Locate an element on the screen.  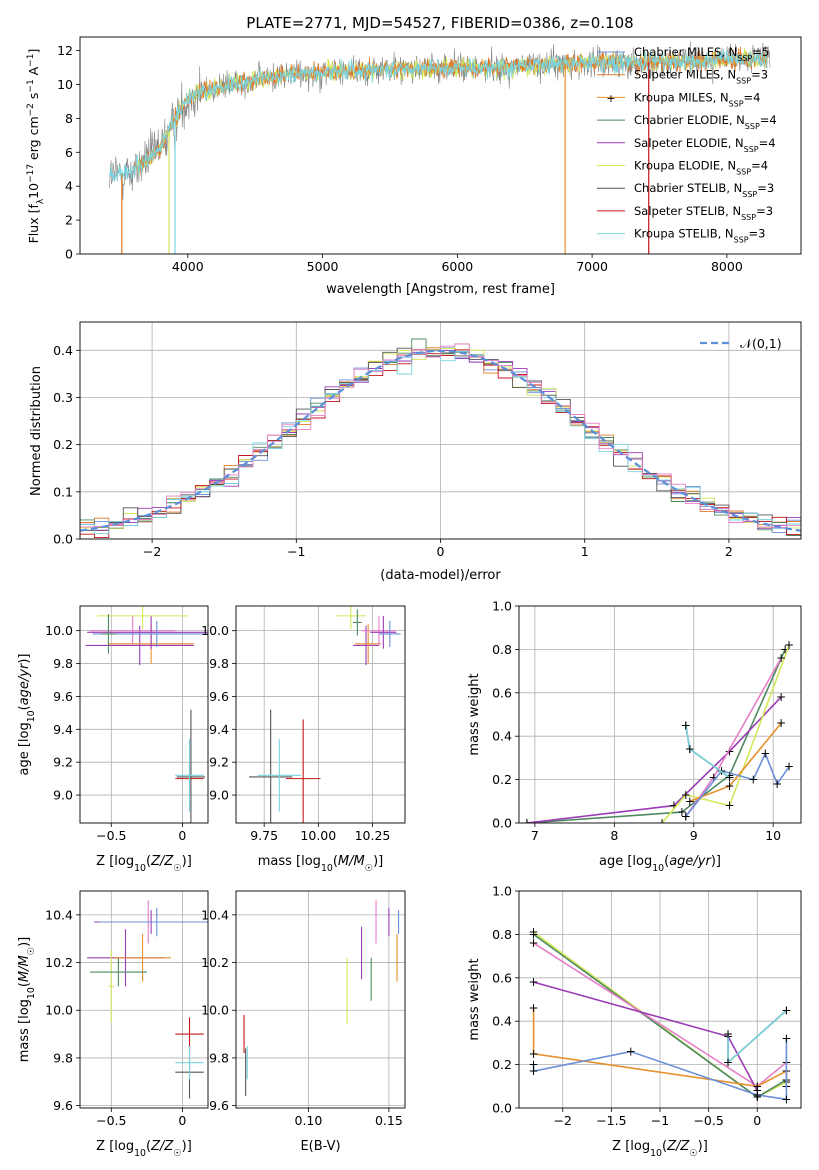
legend-label-main: Chabrier MILES, N is located at coordinates (685, 52).